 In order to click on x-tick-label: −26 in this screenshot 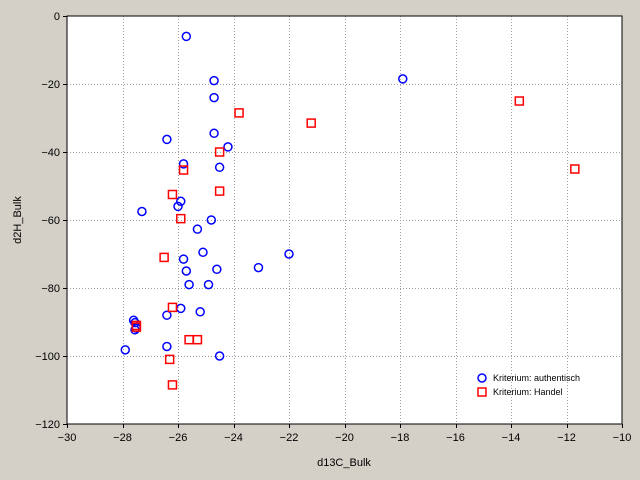, I will do `click(178, 438)`.